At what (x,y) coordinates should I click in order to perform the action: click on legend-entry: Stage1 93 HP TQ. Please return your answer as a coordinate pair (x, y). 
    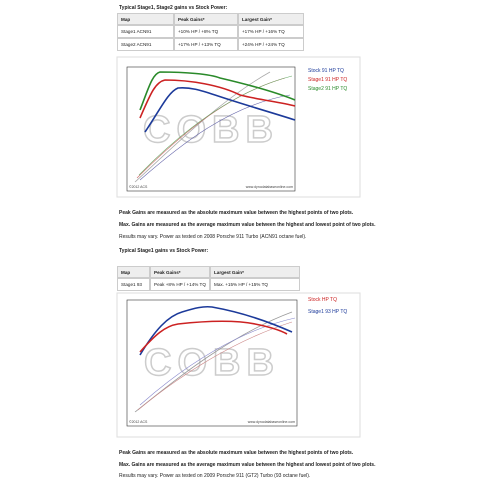
    Looking at the image, I should click on (327, 312).